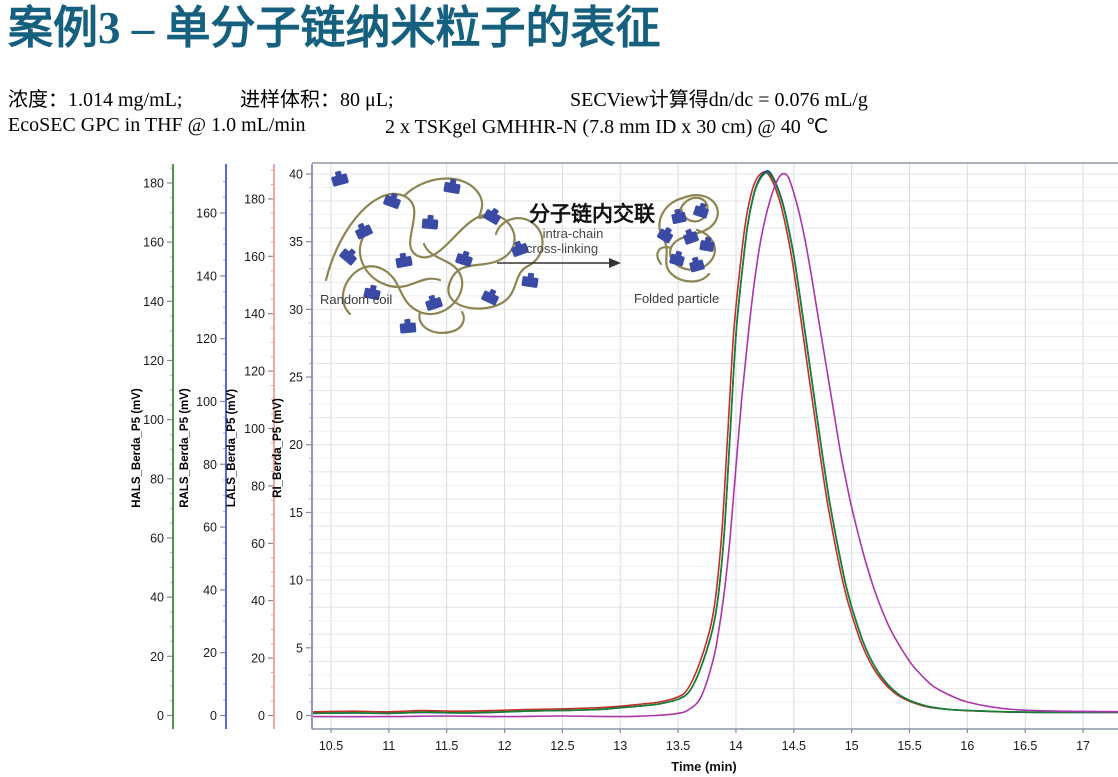  Describe the element at coordinates (157, 598) in the screenshot. I see `y-tick-label-hals: 40` at that location.